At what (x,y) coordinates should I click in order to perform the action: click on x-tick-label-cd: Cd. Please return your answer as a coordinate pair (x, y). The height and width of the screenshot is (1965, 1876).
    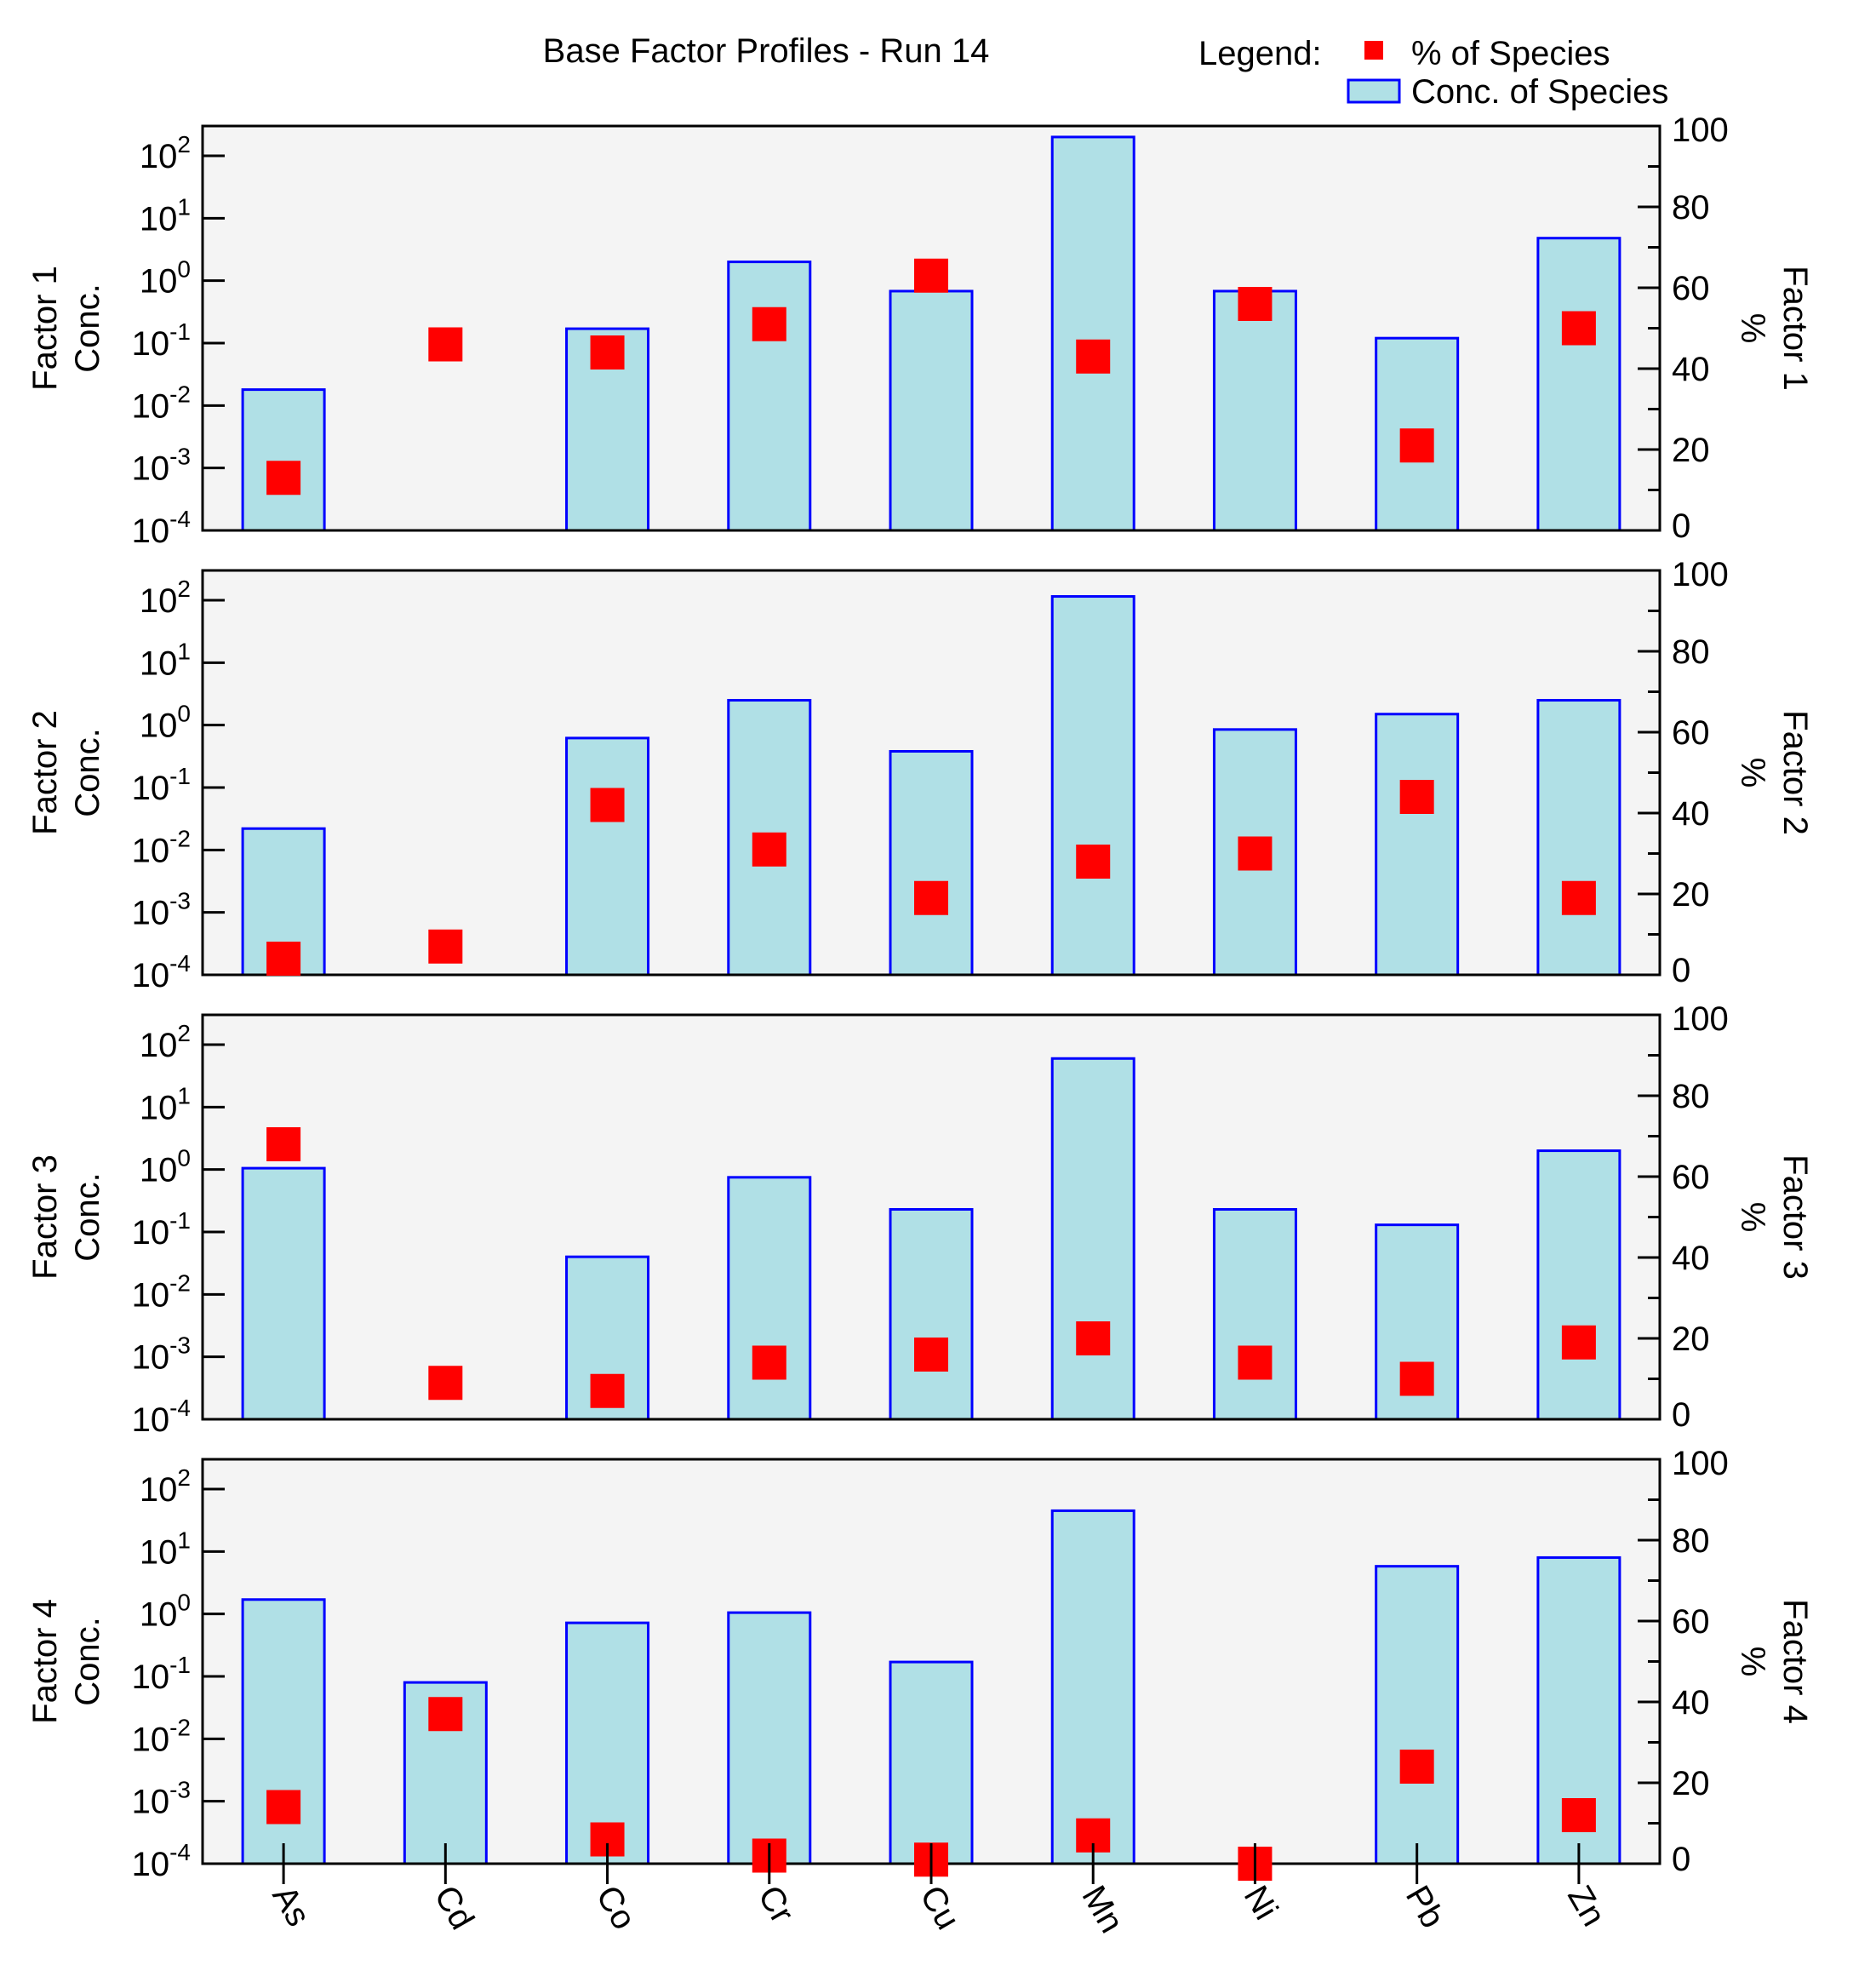
    Looking at the image, I should click on (454, 1908).